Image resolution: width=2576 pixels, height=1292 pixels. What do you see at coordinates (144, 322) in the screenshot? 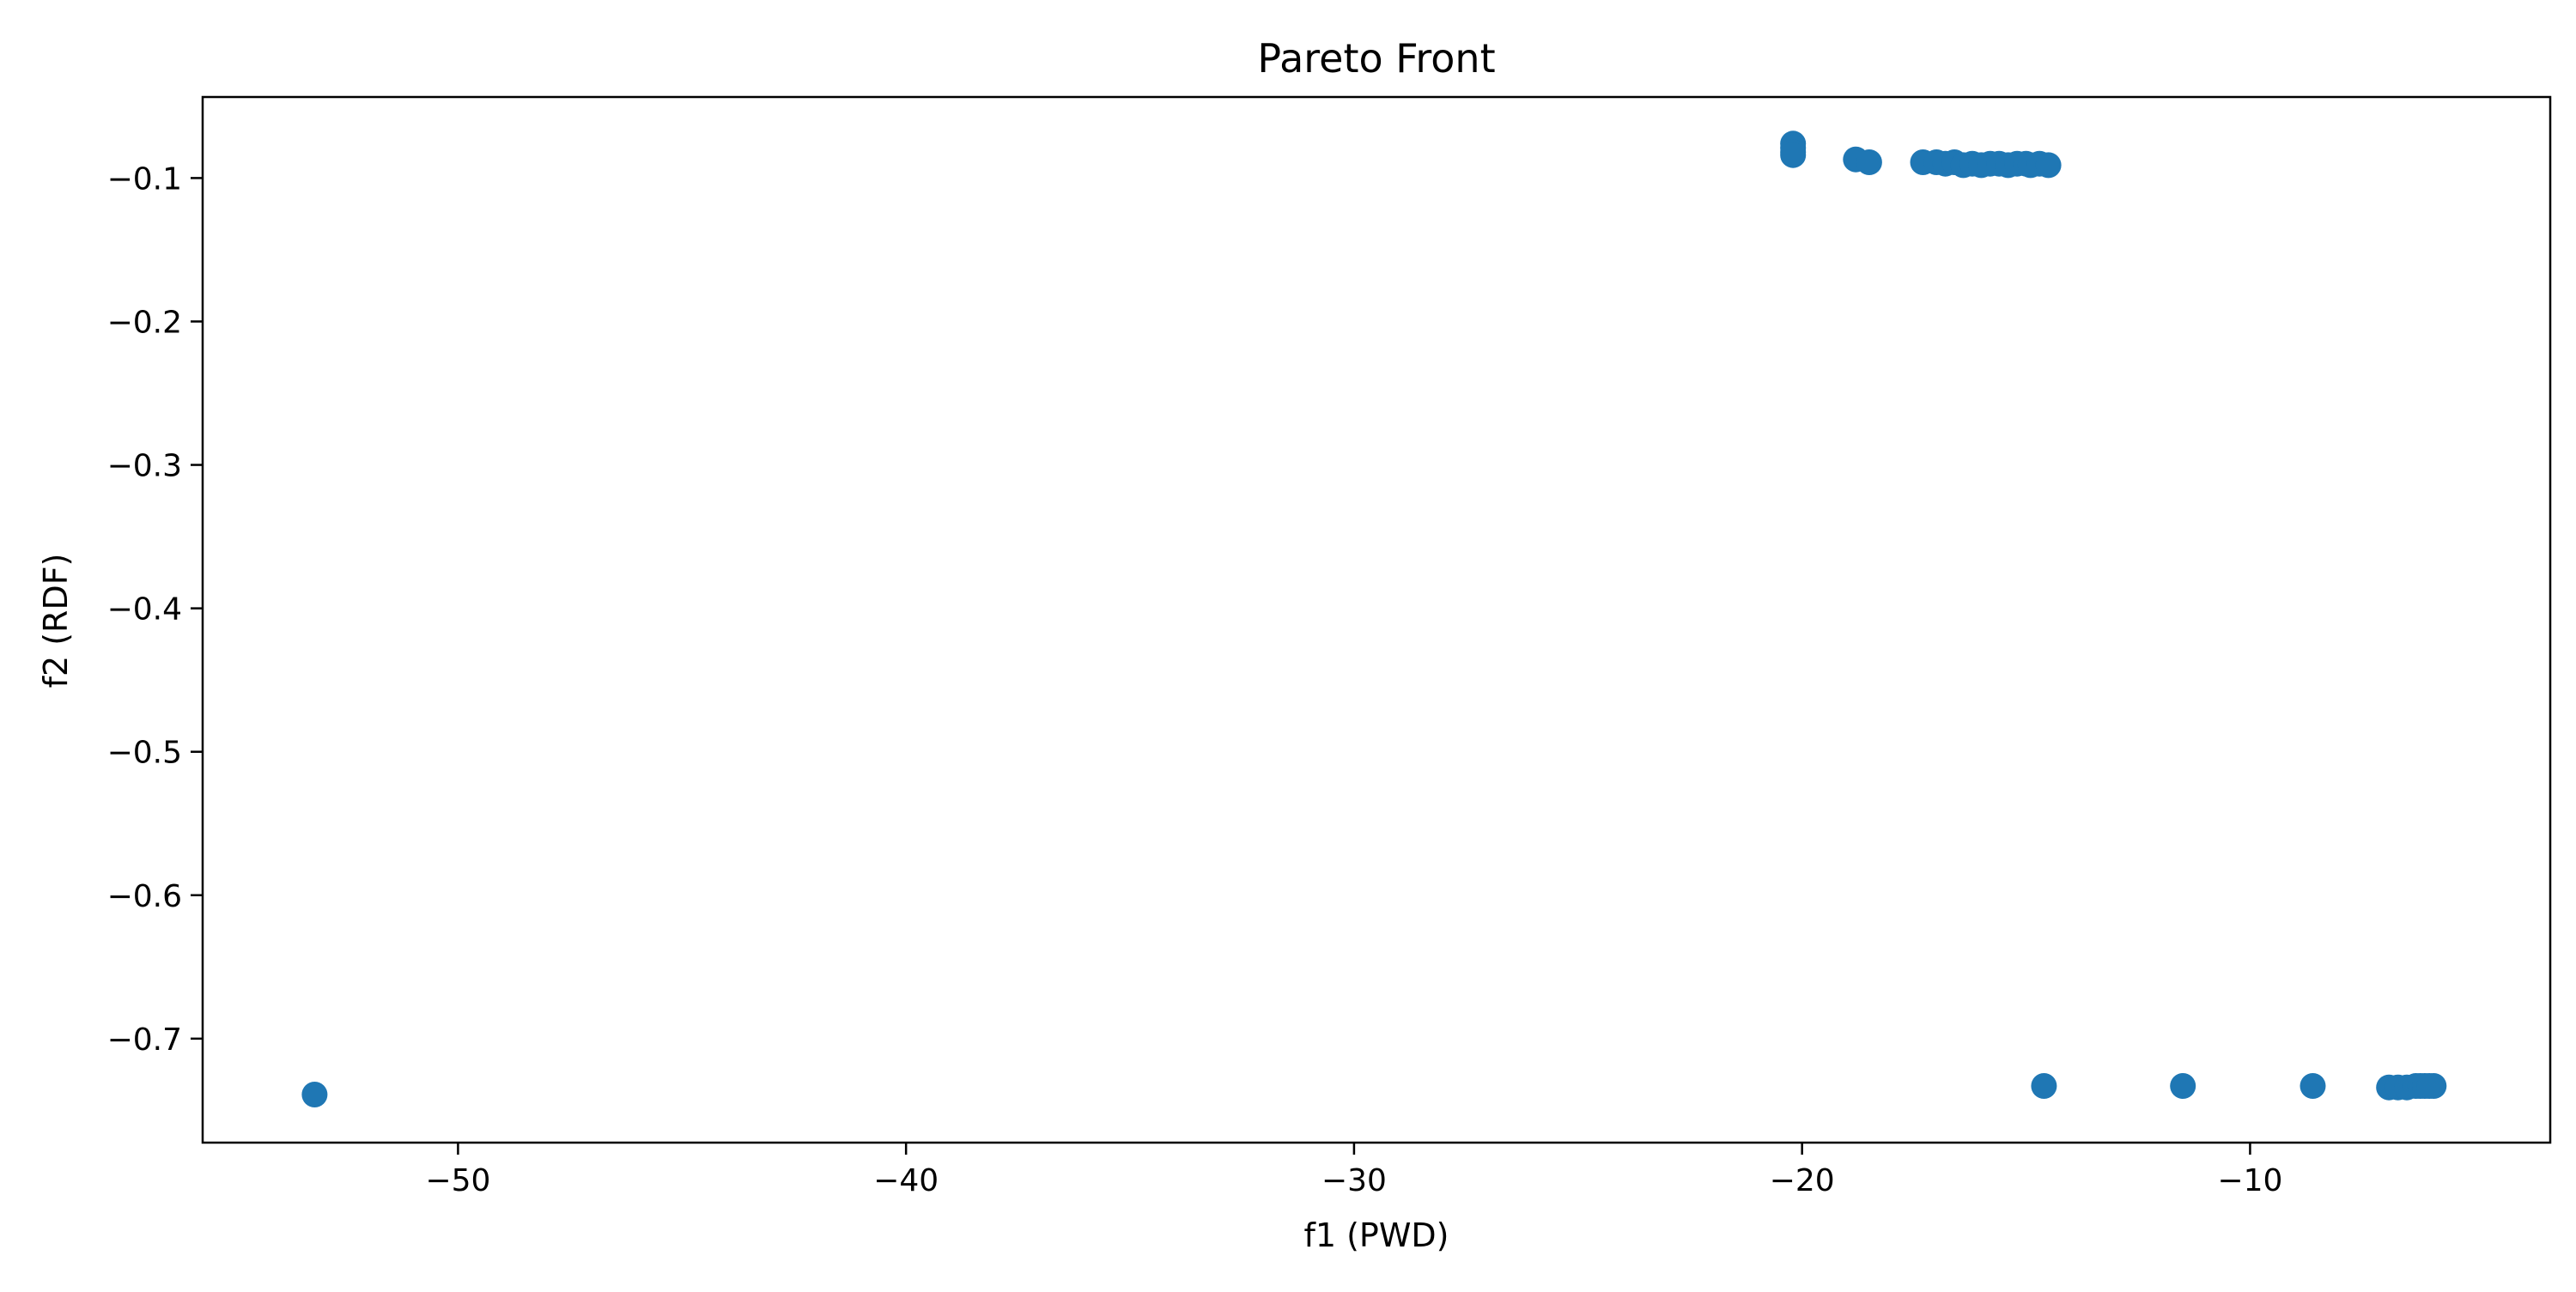
I see `y-tick-label: −0.2` at bounding box center [144, 322].